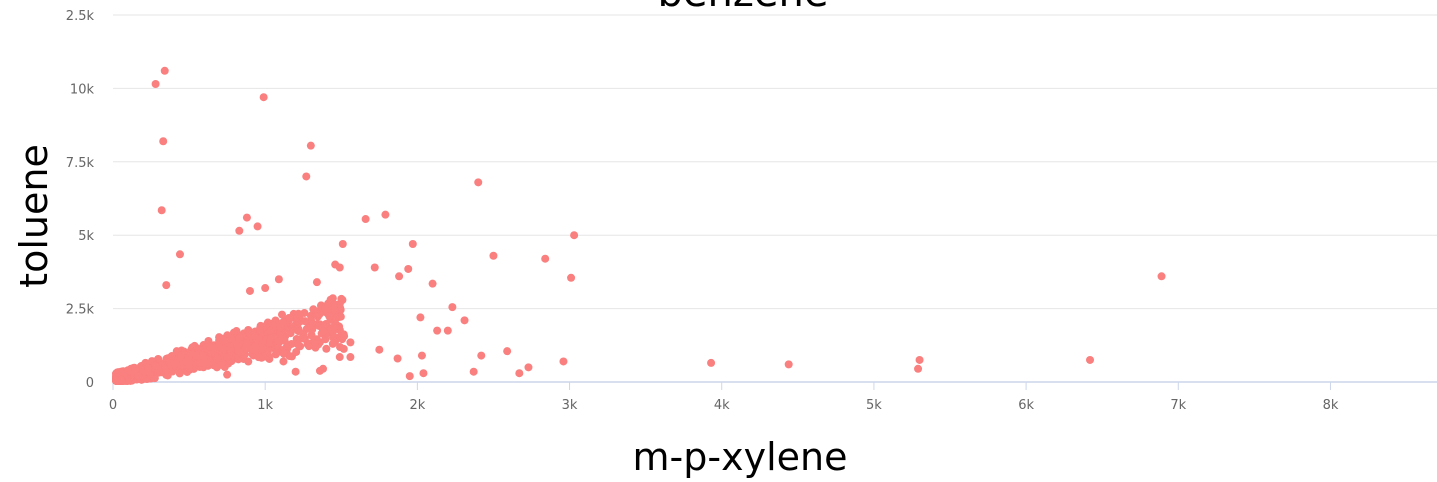 Image resolution: width=1437 pixels, height=482 pixels. I want to click on x-tick-label: 8k, so click(1331, 405).